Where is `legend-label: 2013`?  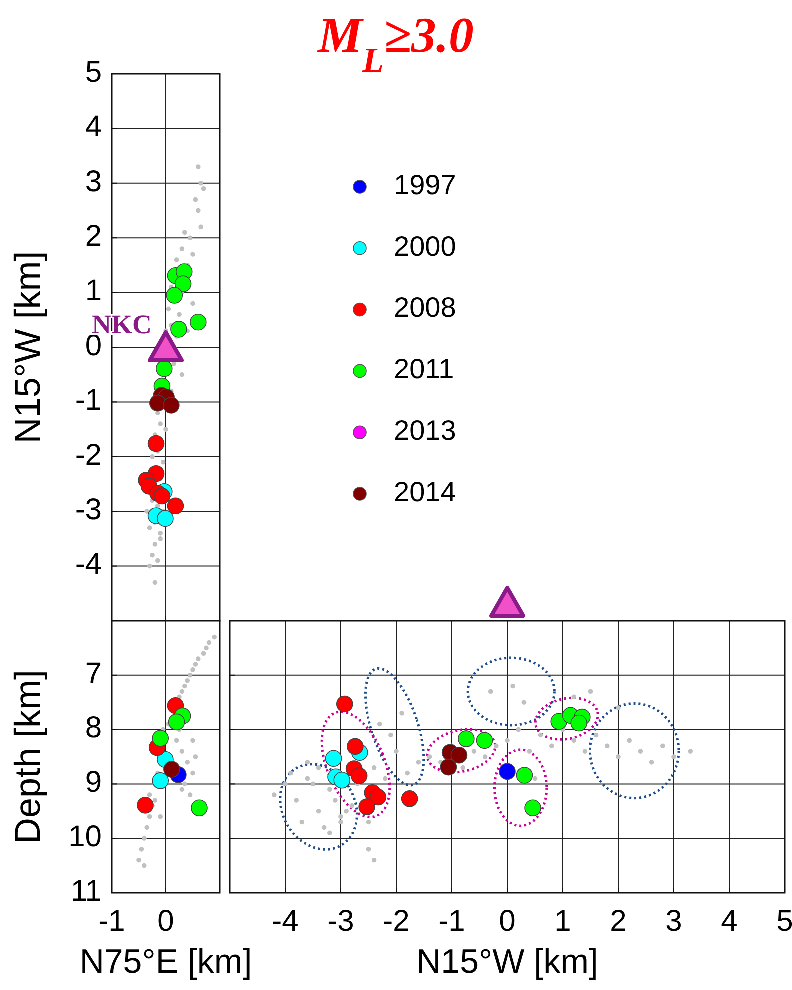 legend-label: 2013 is located at coordinates (425, 430).